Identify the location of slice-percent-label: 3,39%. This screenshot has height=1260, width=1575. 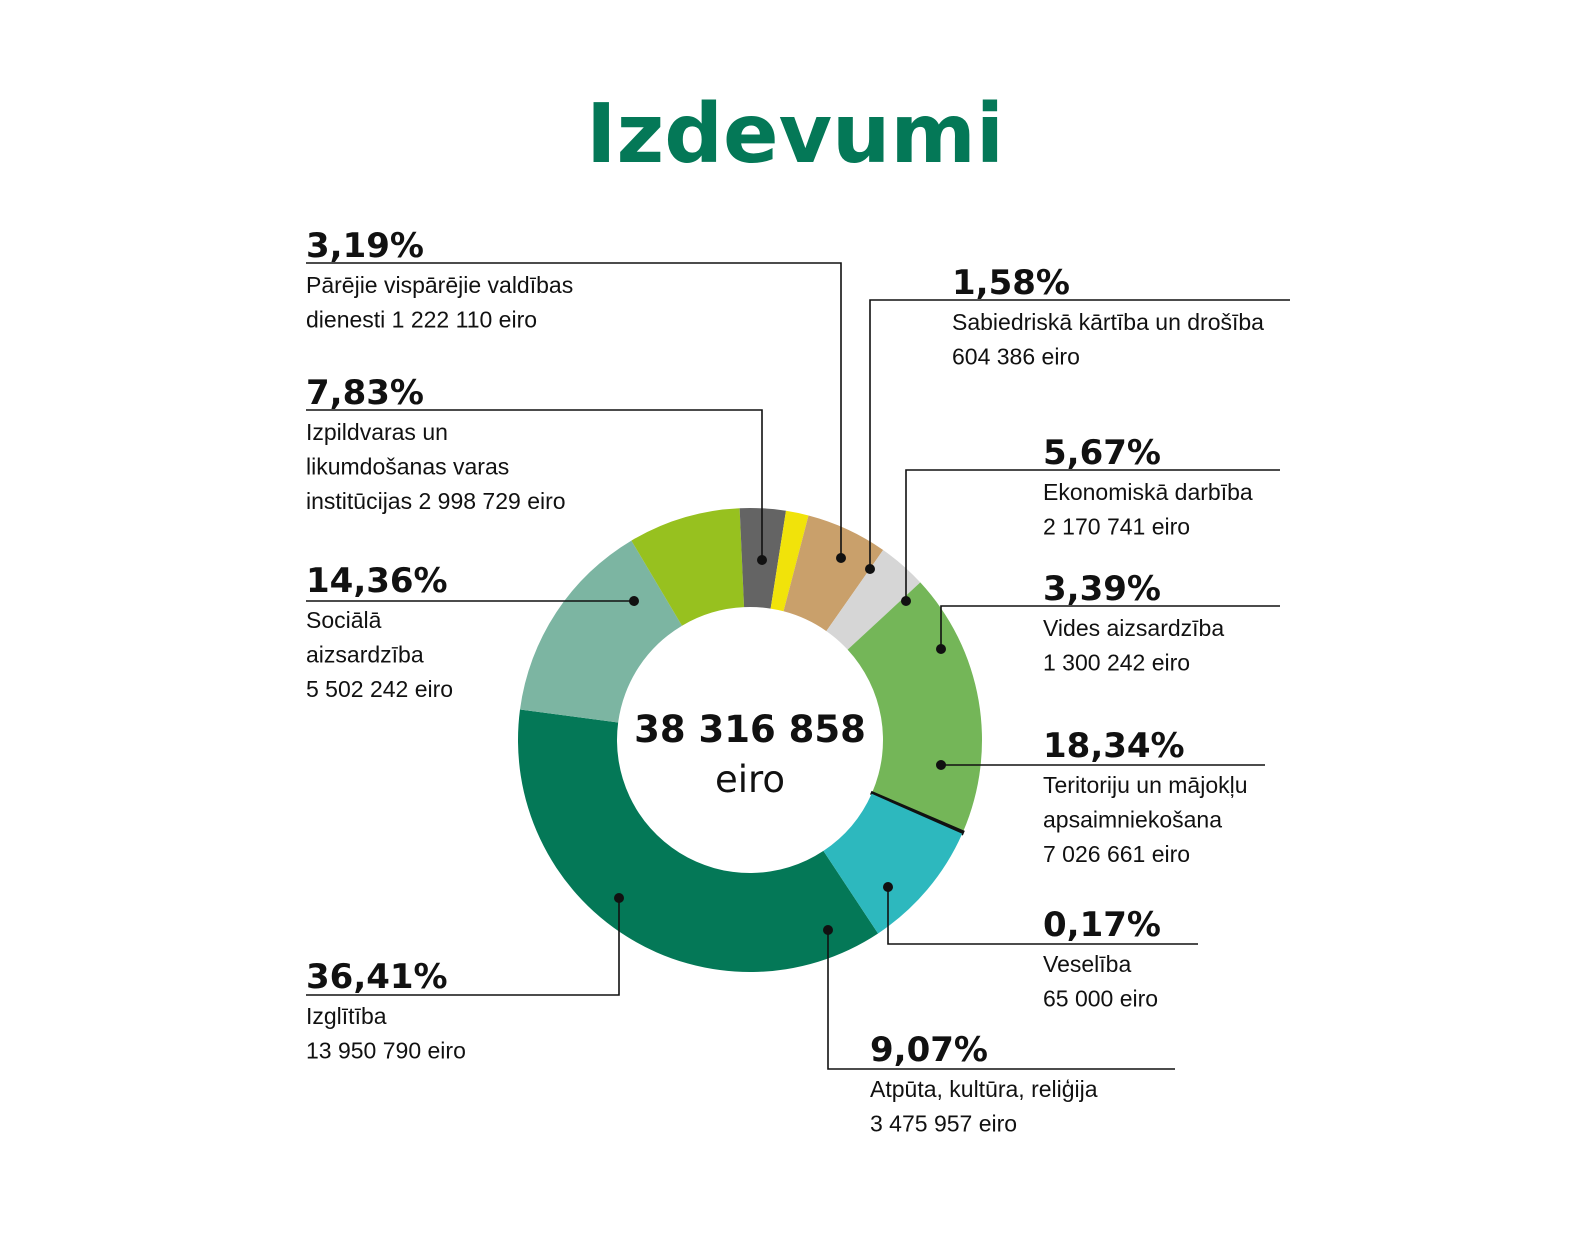
(1102, 589).